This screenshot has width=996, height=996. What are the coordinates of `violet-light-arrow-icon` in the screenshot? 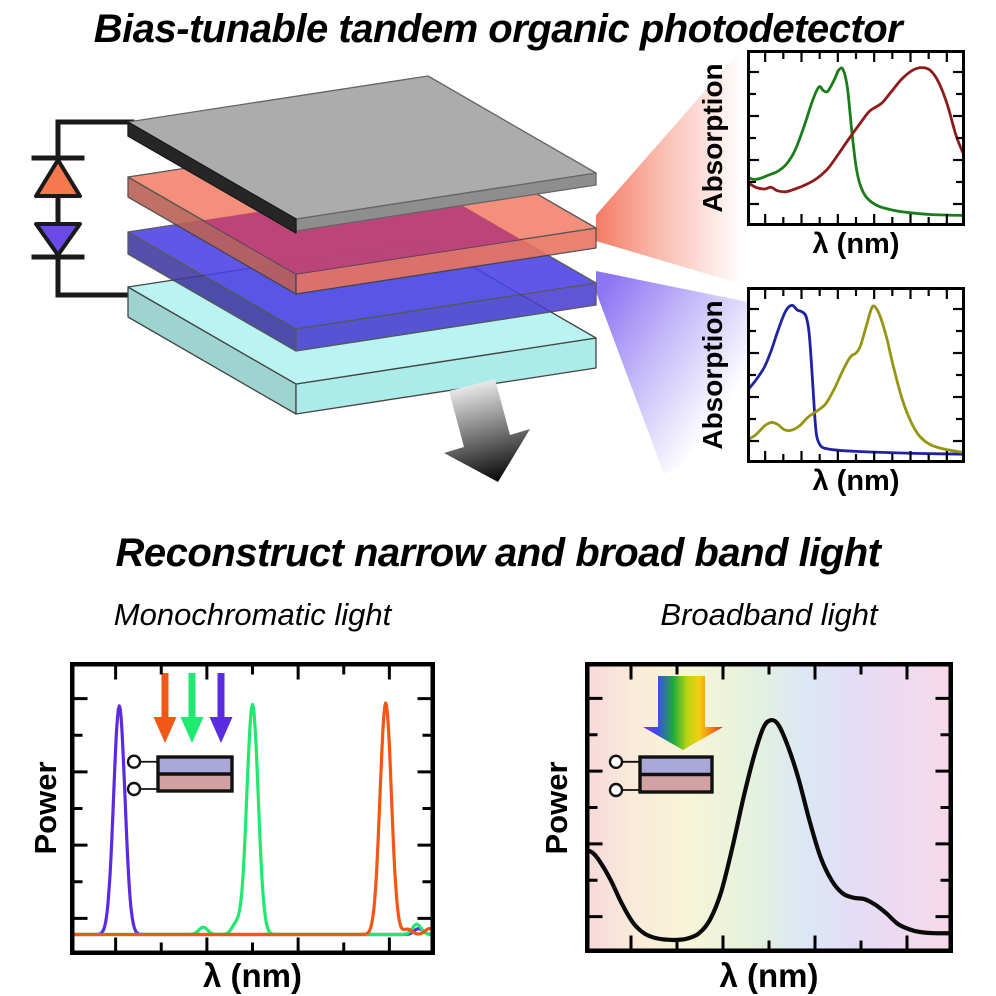 It's located at (221, 708).